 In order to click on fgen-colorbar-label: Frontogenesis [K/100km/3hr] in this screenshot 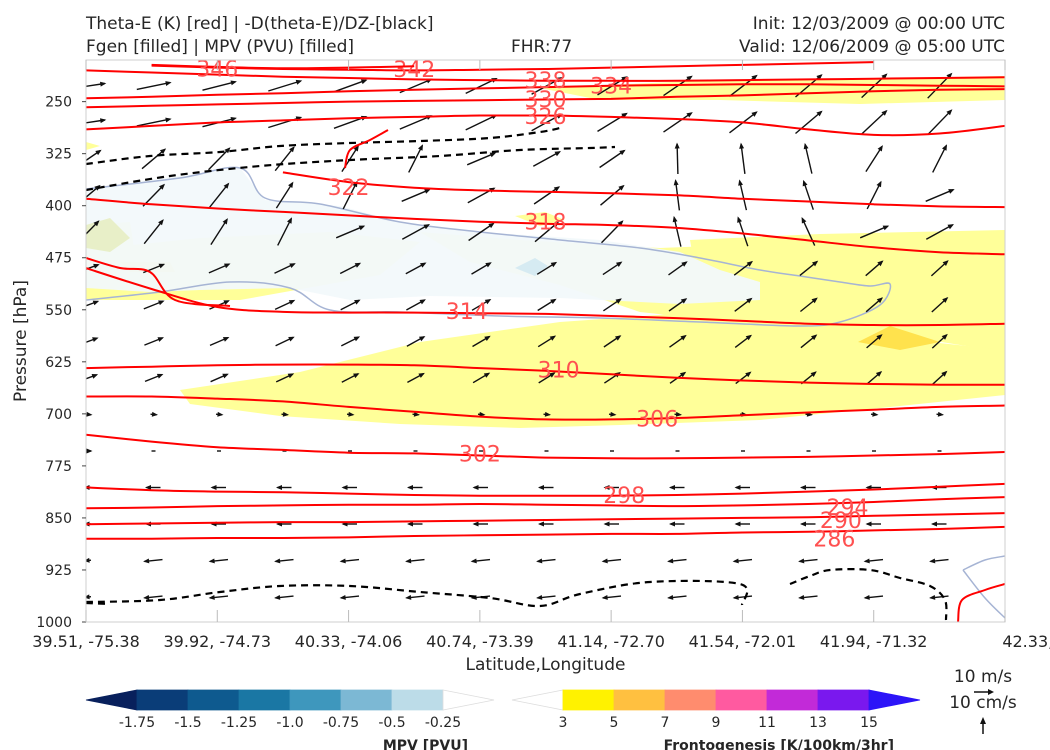, I will do `click(779, 744)`.